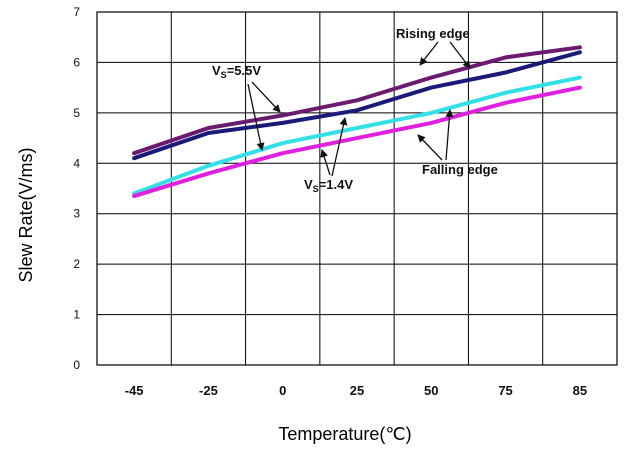 This screenshot has width=636, height=451. Describe the element at coordinates (505, 390) in the screenshot. I see `x-tick-label: 75` at that location.